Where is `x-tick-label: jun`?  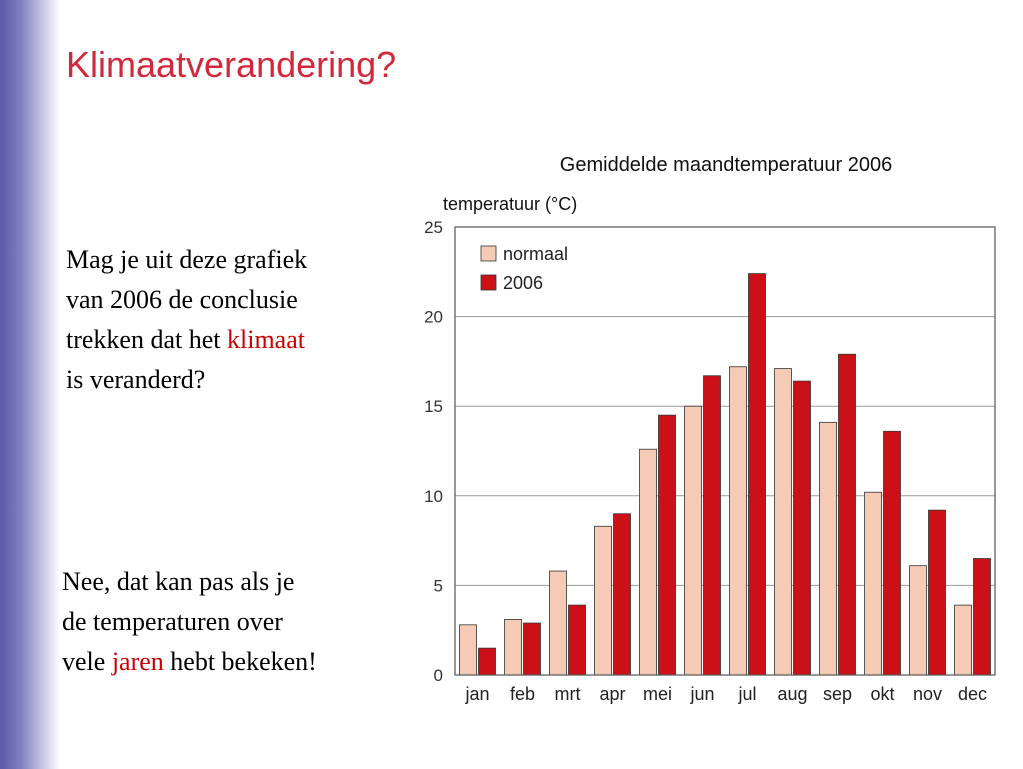 x-tick-label: jun is located at coordinates (701, 694).